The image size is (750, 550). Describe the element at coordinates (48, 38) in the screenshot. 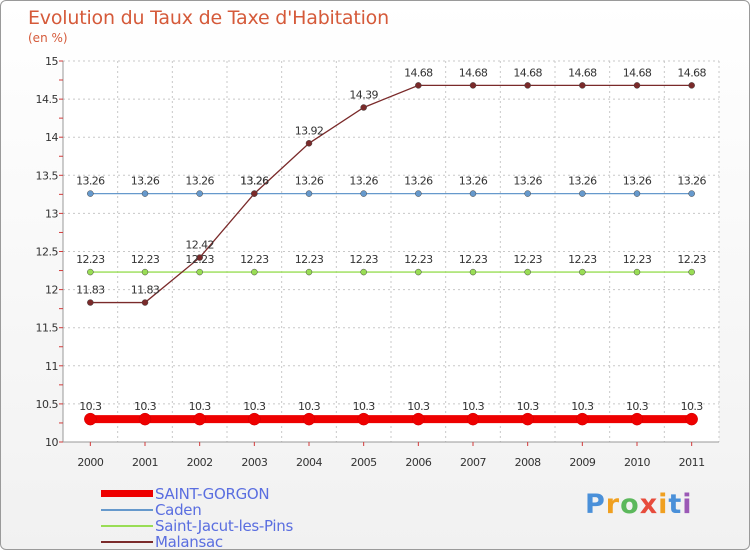

I see `chart-subtitle: (en %)` at that location.